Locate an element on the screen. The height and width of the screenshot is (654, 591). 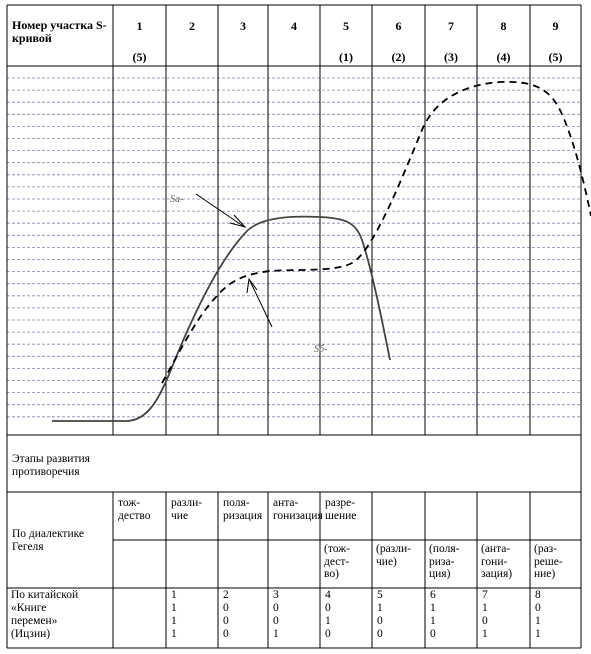
curve-label-sa: Sa- is located at coordinates (177, 199).